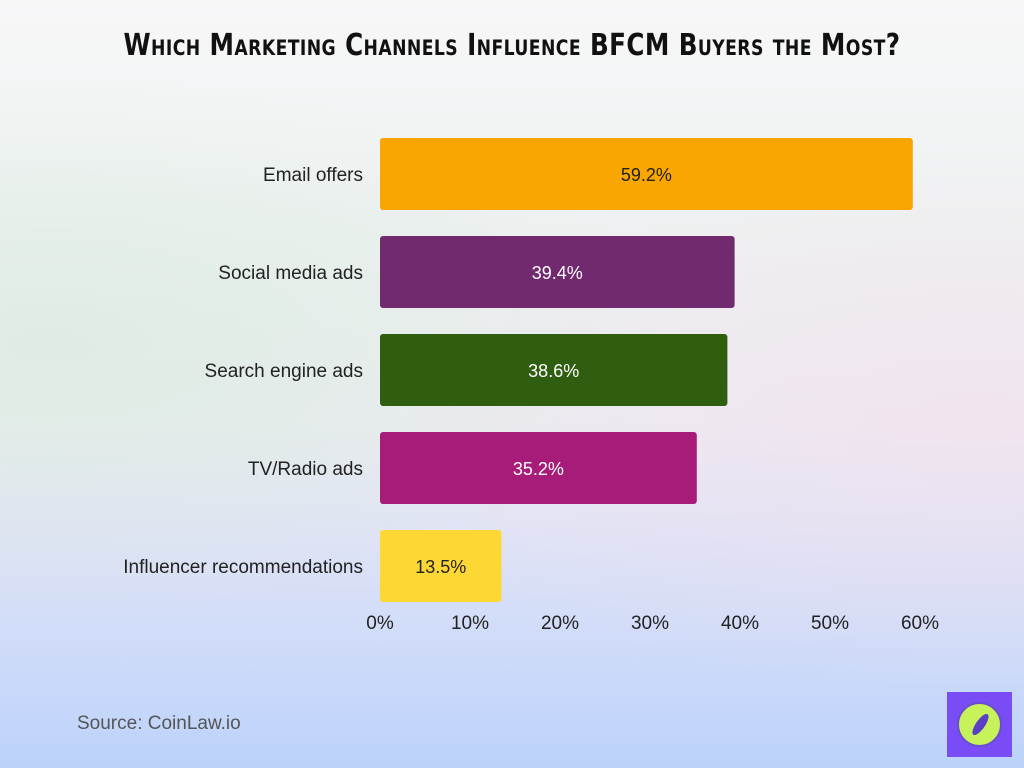 This screenshot has width=1024, height=768. I want to click on data-label: 38.6%, so click(553, 371).